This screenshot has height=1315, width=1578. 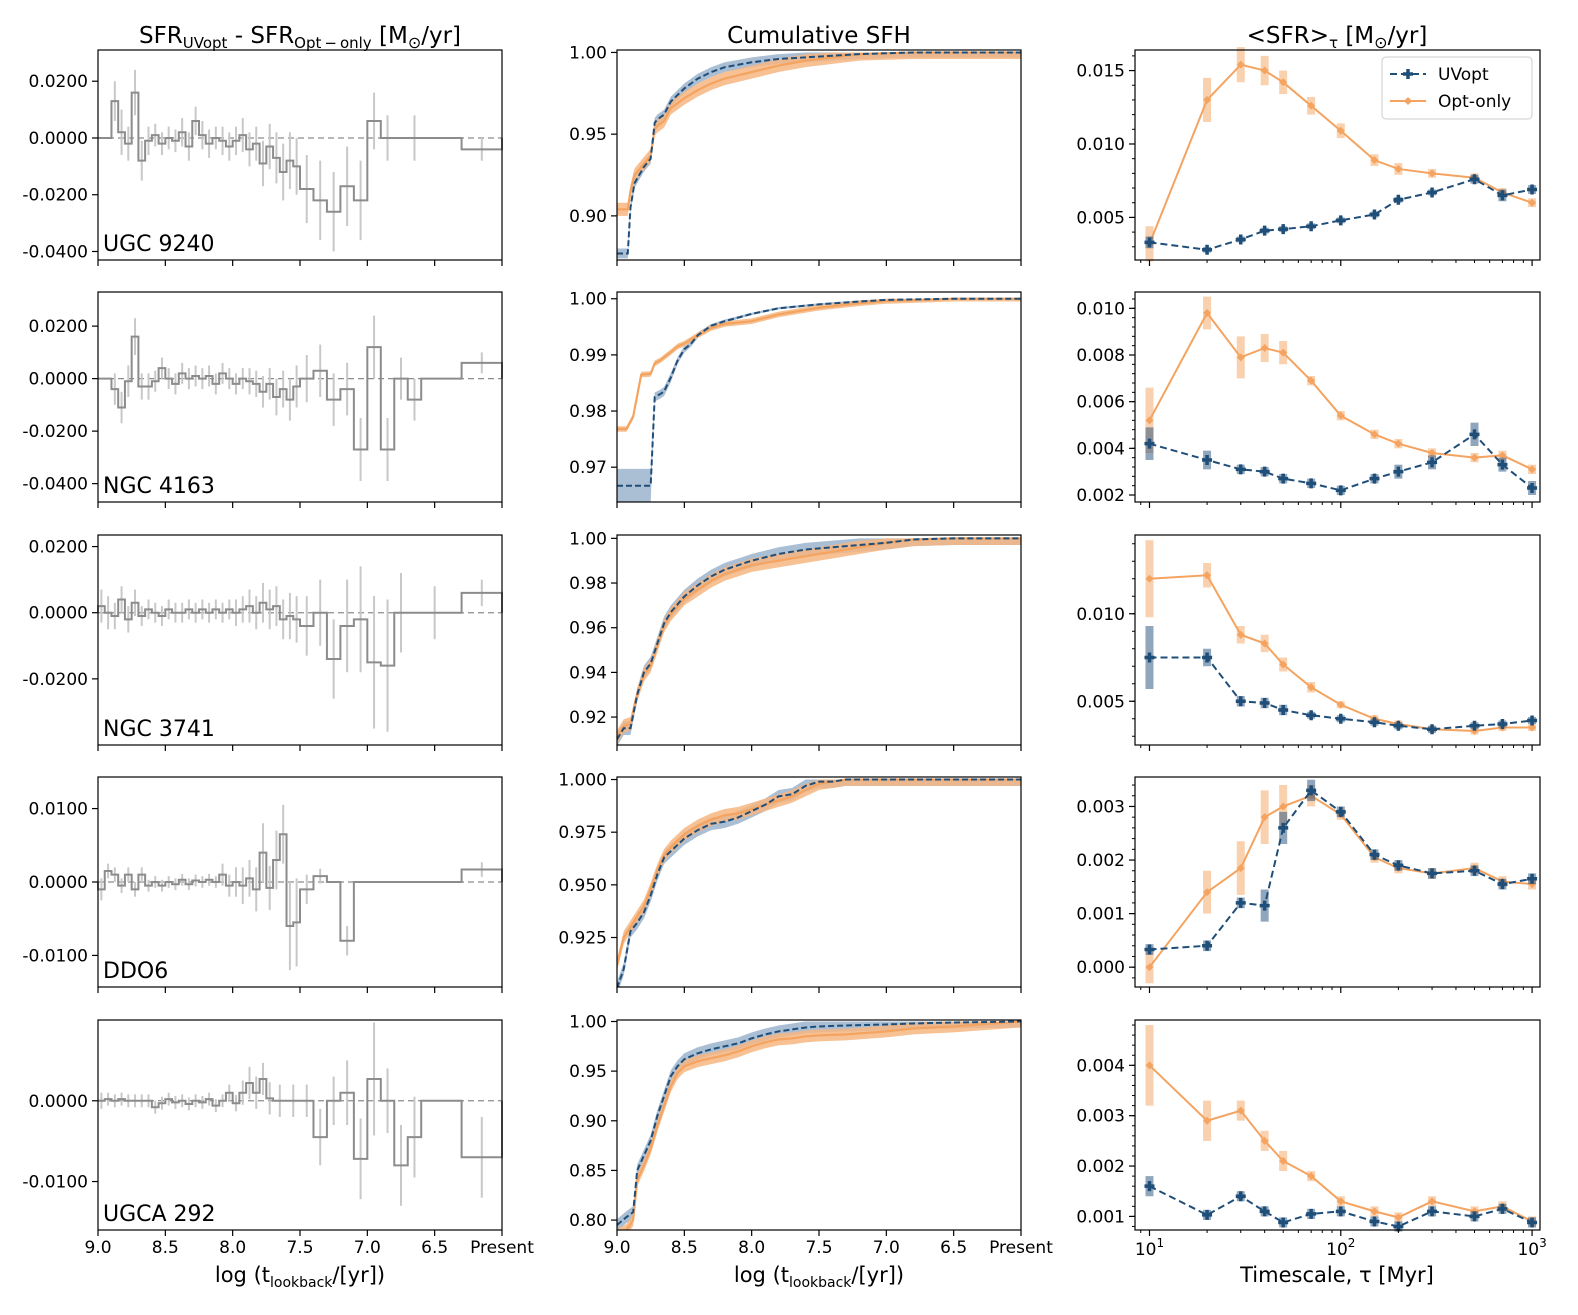 I want to click on y-tick-label: 0.001, so click(x=1100, y=1217).